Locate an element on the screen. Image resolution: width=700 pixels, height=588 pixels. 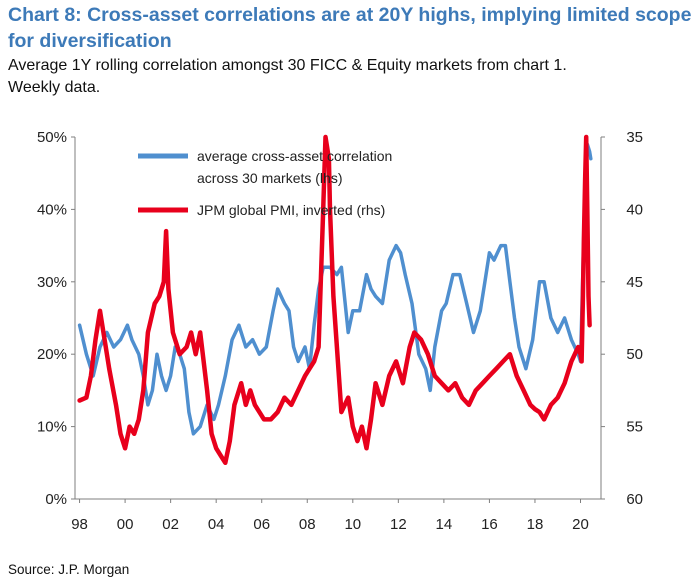
x-tick-label: 14 is located at coordinates (444, 524).